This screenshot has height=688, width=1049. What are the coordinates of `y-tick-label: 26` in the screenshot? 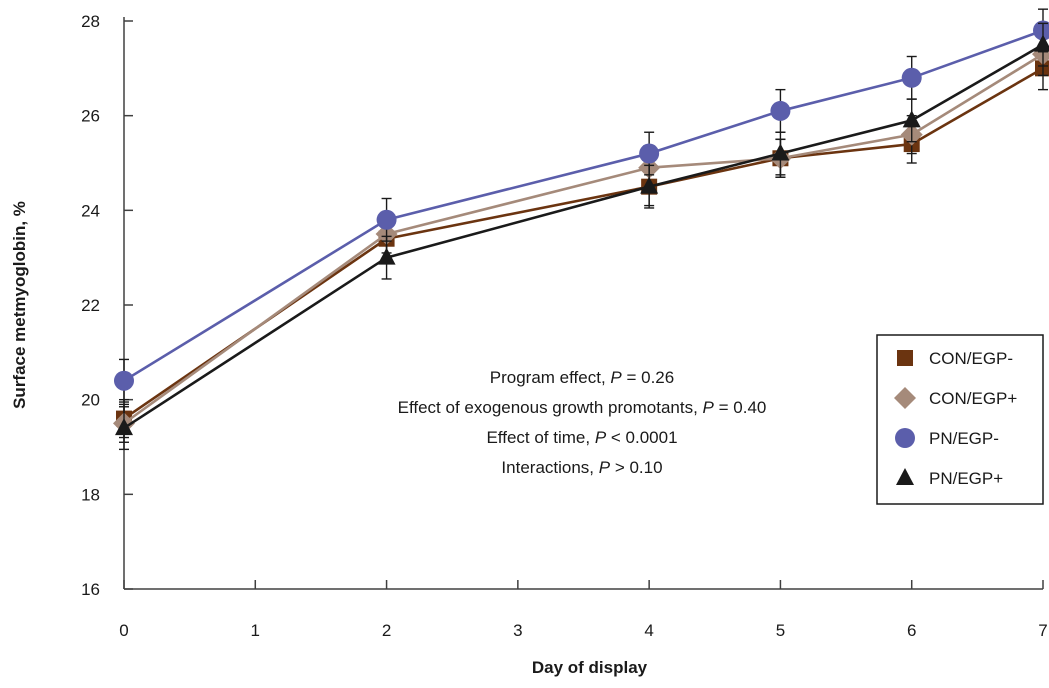 It's located at (90, 116).